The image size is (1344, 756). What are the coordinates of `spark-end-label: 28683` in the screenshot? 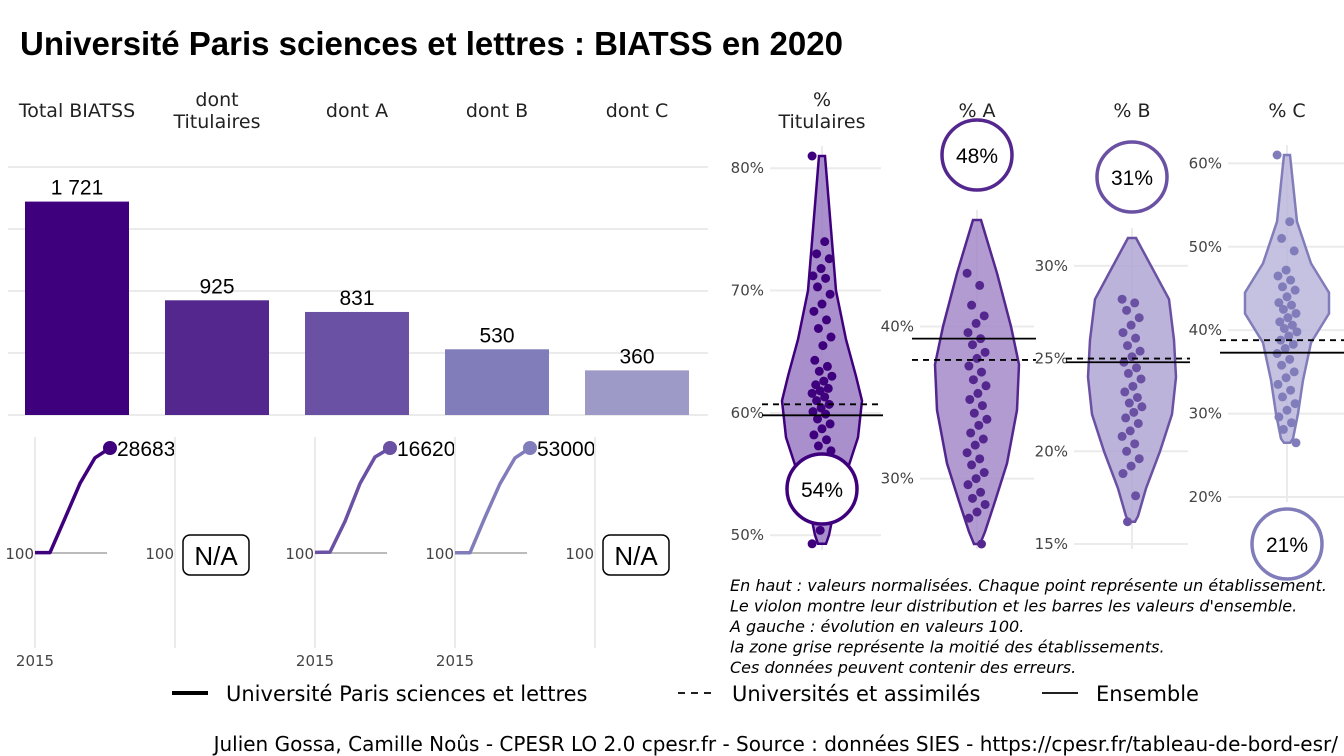 It's located at (146, 449).